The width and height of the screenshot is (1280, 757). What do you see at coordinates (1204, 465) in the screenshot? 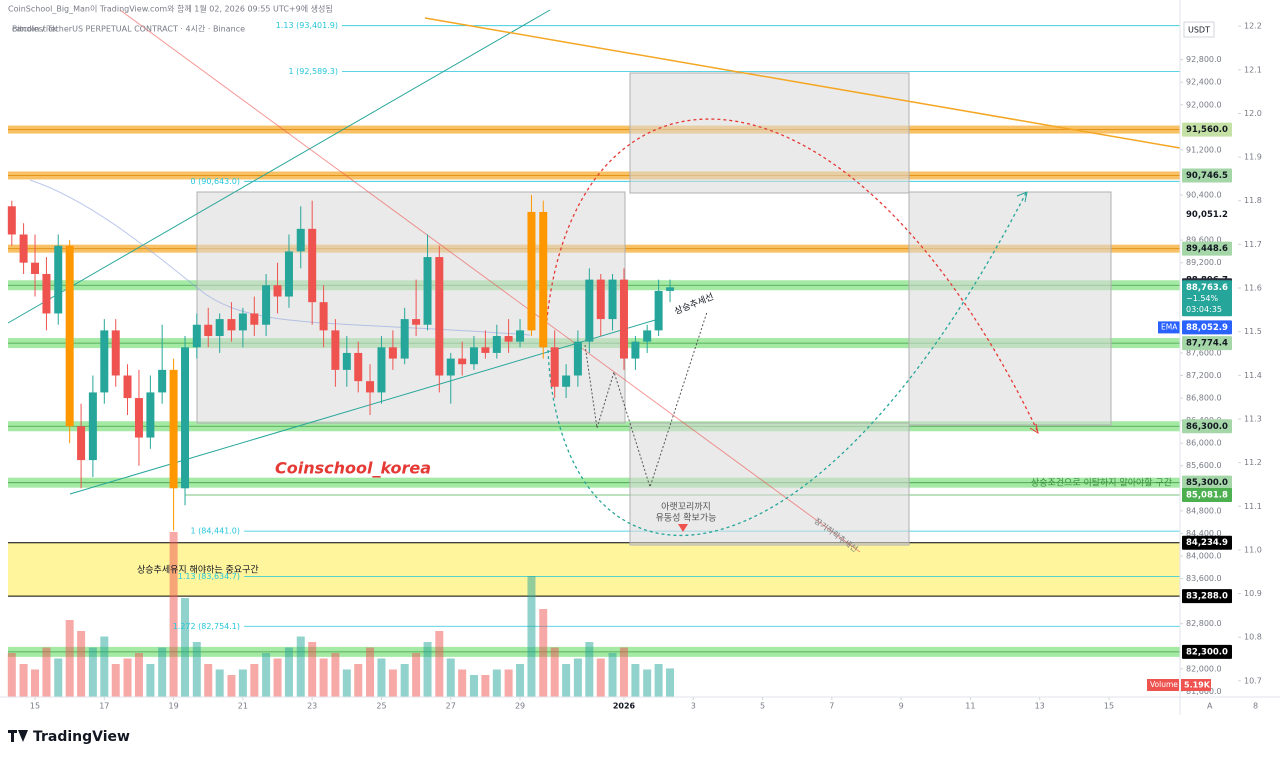
I see `y-tick-label: 85,600.0` at bounding box center [1204, 465].